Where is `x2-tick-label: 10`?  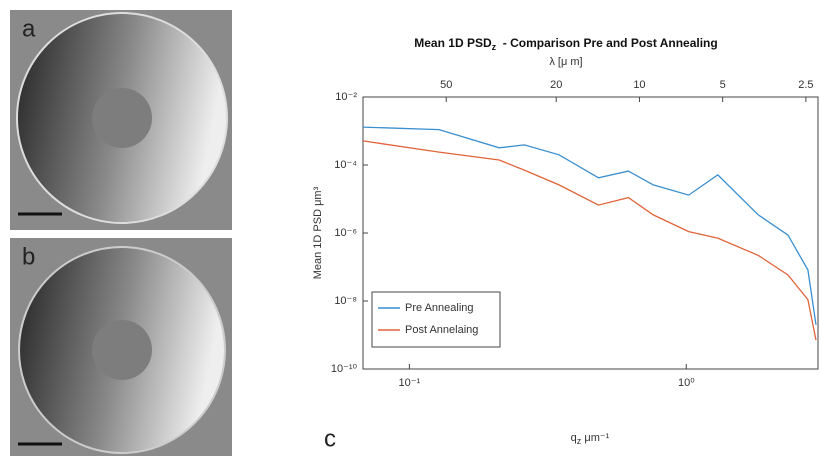 x2-tick-label: 10 is located at coordinates (639, 85).